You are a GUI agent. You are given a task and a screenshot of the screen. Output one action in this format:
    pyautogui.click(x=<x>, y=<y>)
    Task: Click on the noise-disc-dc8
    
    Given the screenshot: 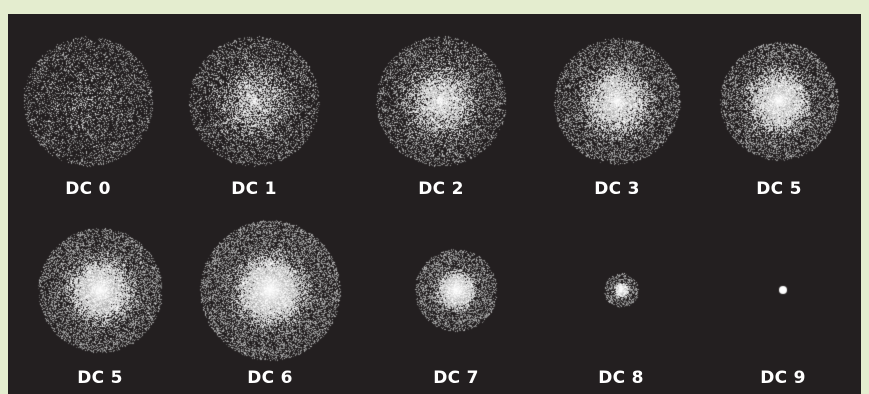 What is the action you would take?
    pyautogui.click(x=621, y=290)
    